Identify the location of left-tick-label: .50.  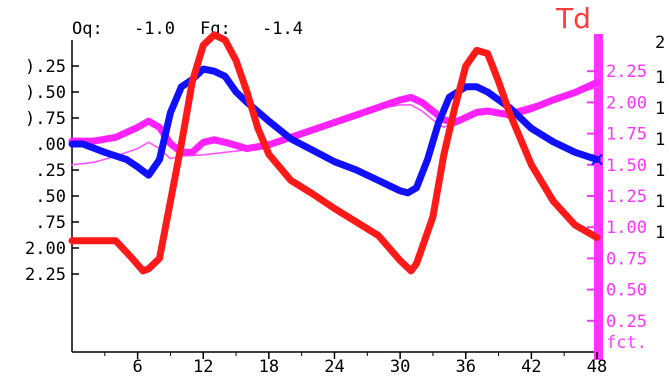
(50, 197).